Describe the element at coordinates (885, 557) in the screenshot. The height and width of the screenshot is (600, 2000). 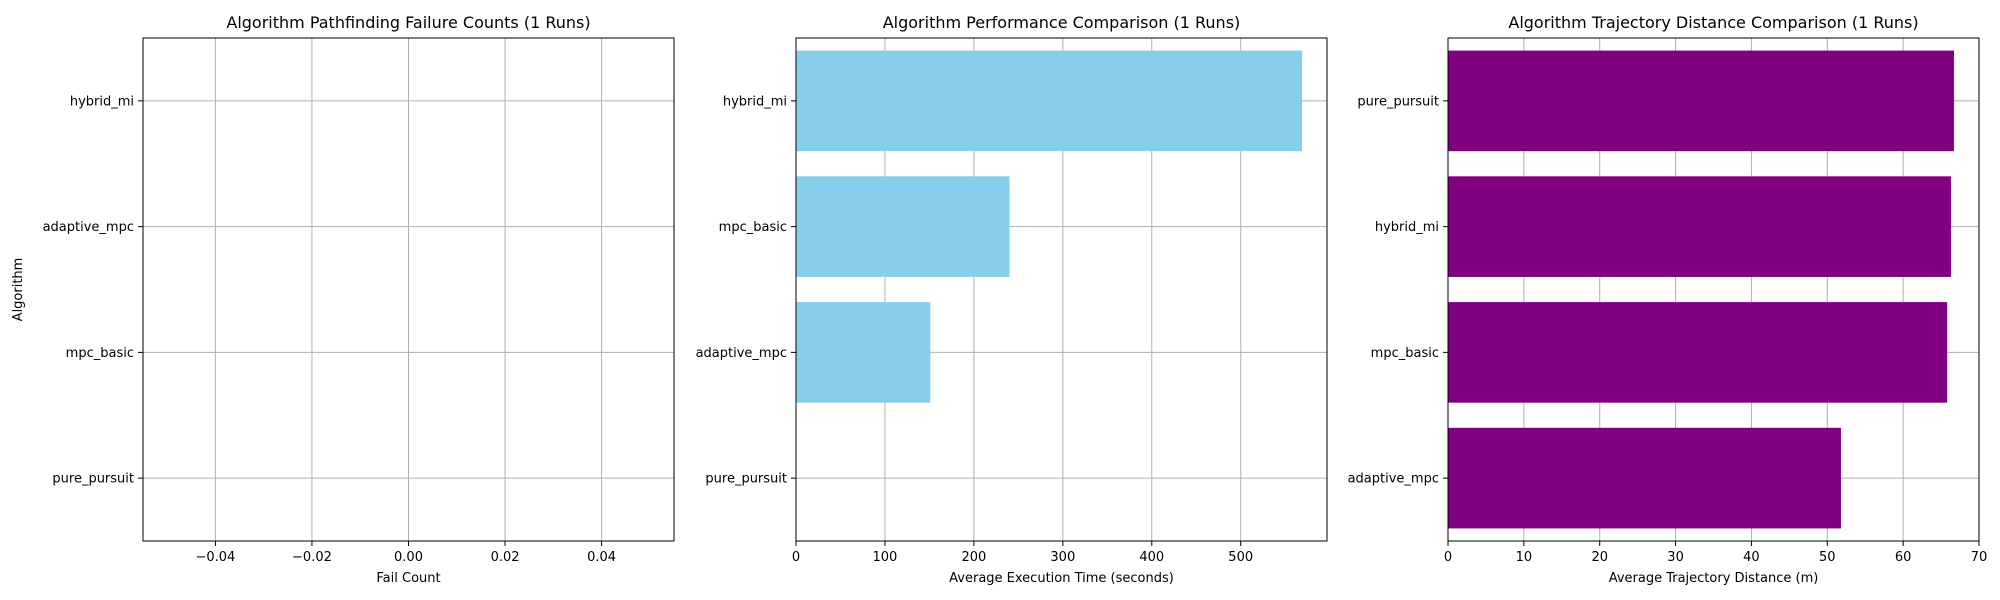
I see `x-tick-label: 100` at that location.